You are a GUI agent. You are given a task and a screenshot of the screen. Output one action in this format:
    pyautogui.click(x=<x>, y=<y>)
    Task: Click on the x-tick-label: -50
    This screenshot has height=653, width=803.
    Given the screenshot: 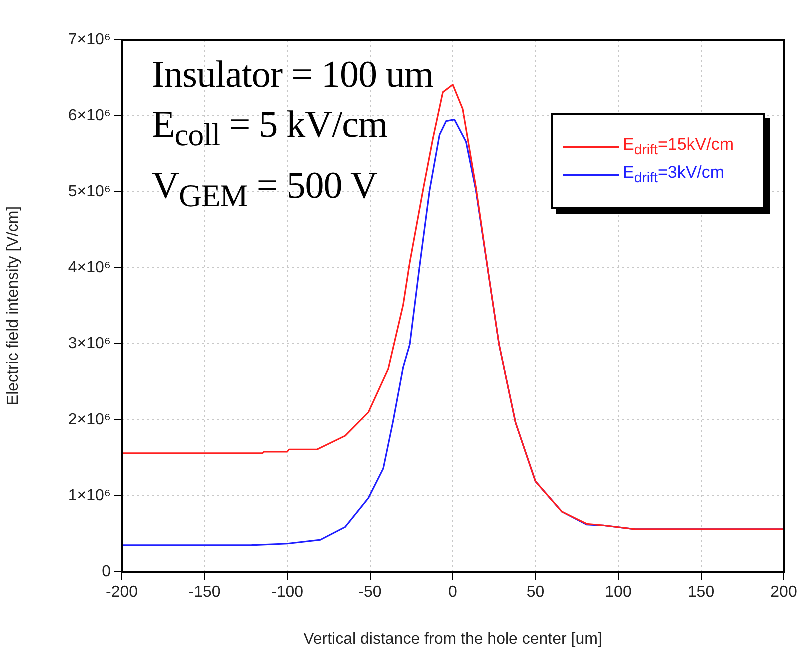 What is the action you would take?
    pyautogui.click(x=370, y=593)
    